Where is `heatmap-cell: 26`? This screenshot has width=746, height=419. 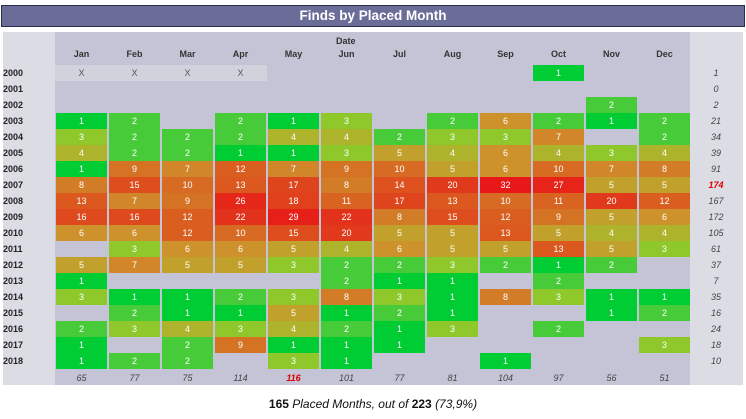
heatmap-cell: 26 is located at coordinates (240, 201).